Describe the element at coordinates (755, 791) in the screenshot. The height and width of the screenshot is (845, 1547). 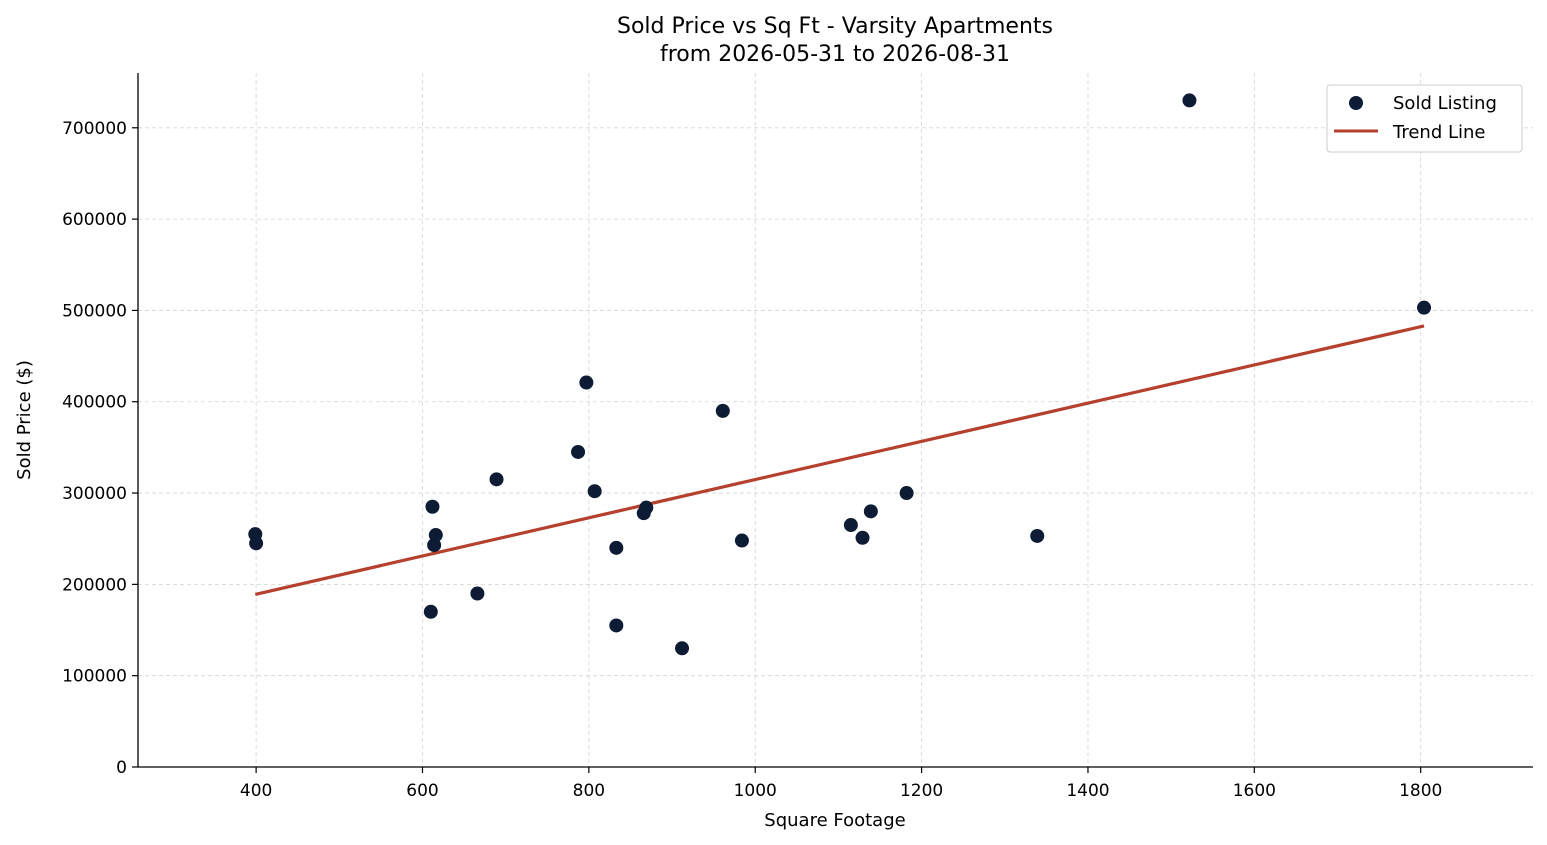
I see `x-tick-label: 1000` at that location.